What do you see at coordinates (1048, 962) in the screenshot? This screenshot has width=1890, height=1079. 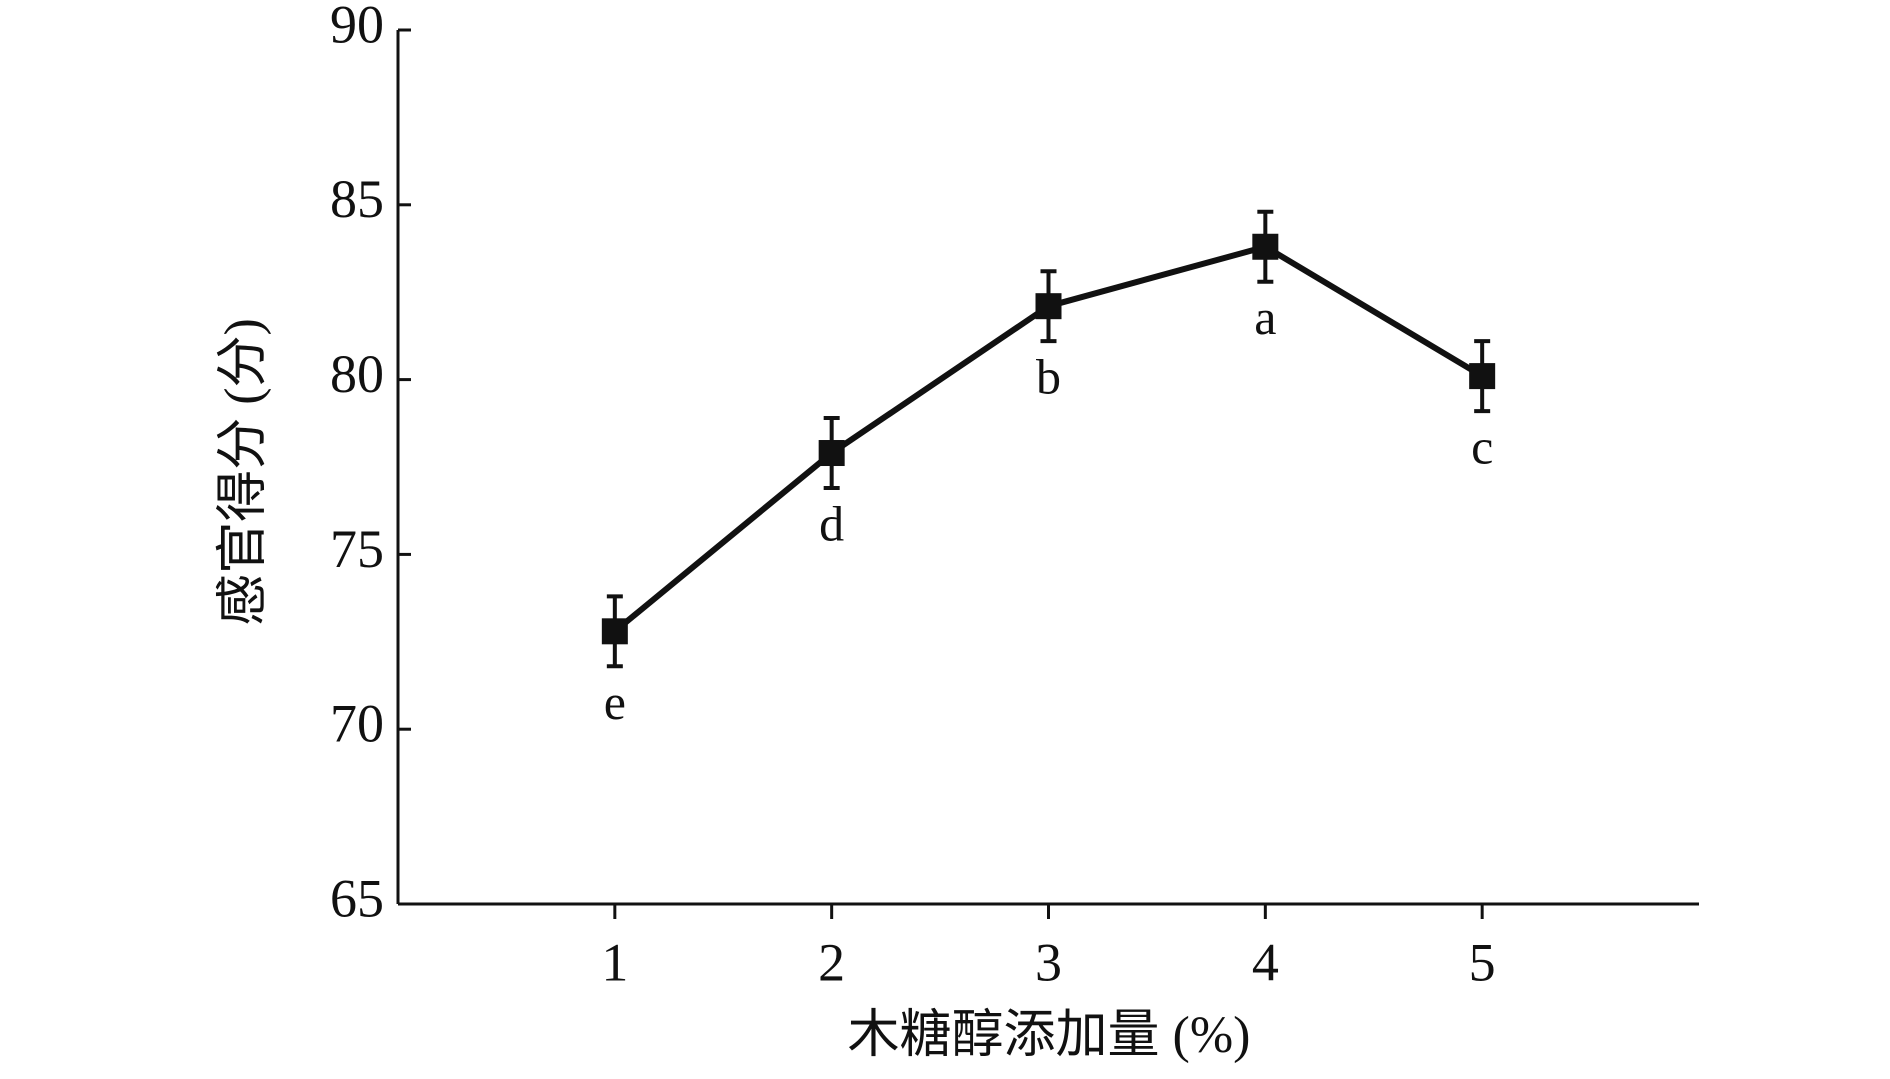 I see `x-tick-label: 3` at bounding box center [1048, 962].